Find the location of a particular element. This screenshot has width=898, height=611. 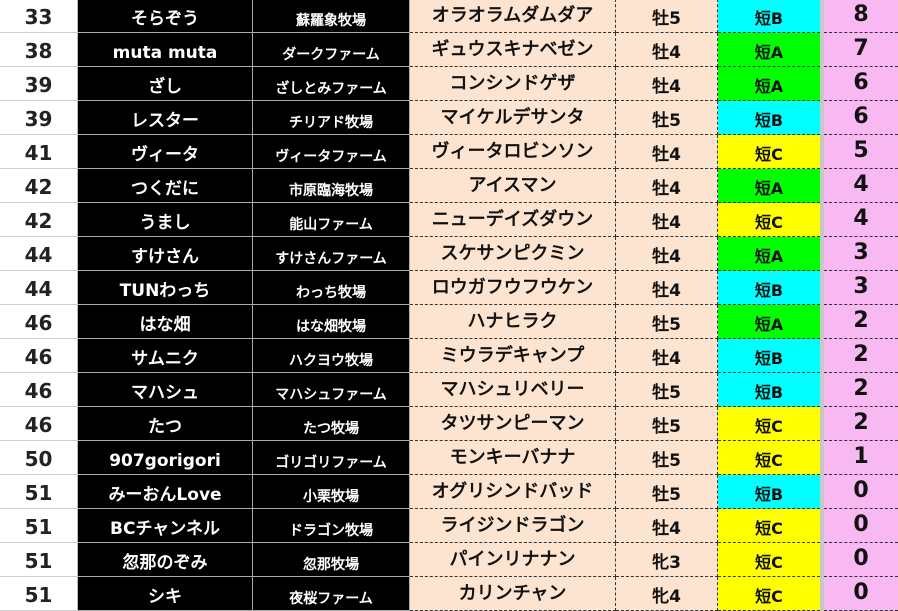

owner-name-cell: たつ is located at coordinates (165, 424).